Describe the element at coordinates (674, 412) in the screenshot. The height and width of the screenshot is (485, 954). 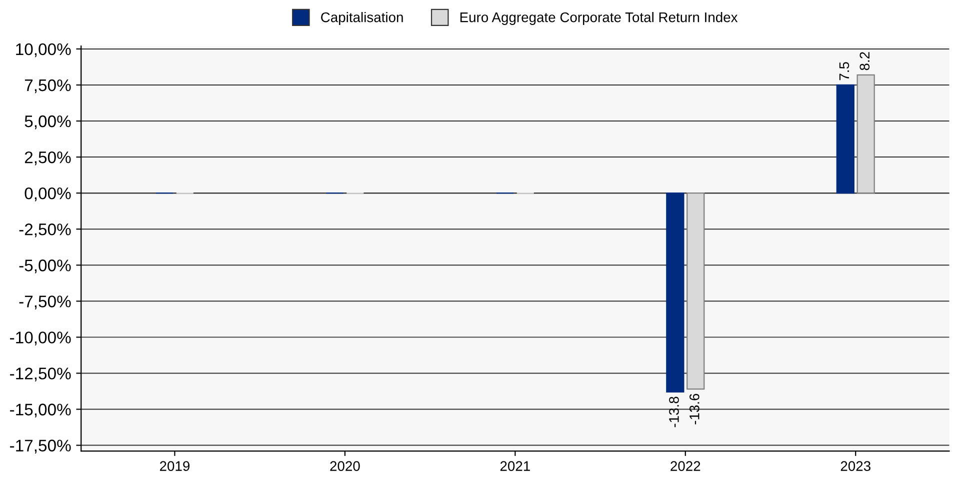
I see `data-label: -13.8` at that location.